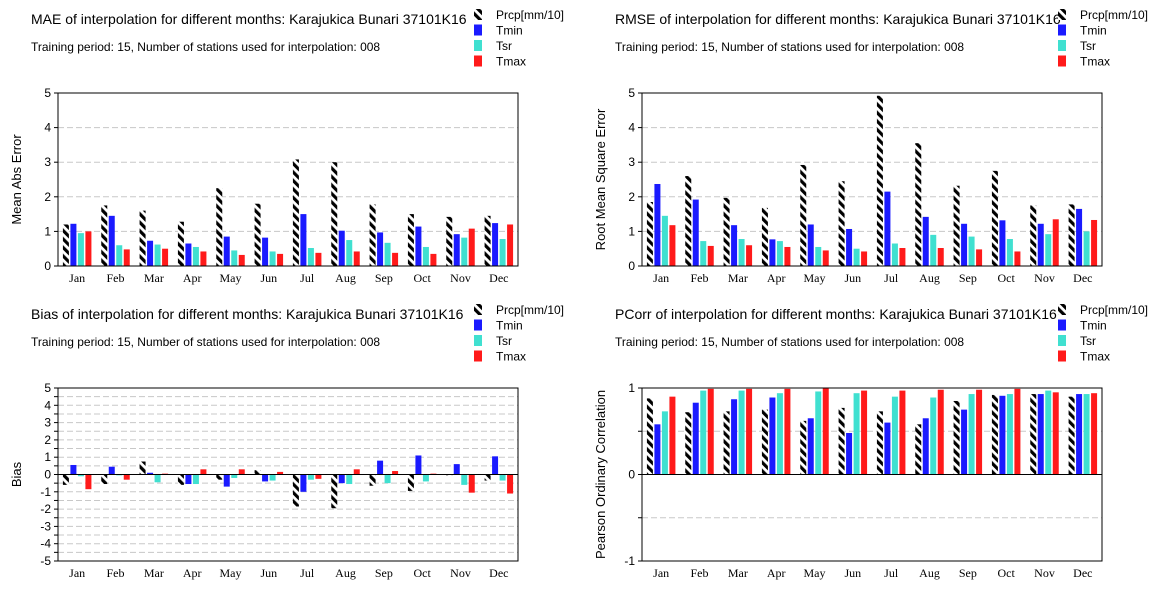  I want to click on bar-may-tmin, so click(226, 251).